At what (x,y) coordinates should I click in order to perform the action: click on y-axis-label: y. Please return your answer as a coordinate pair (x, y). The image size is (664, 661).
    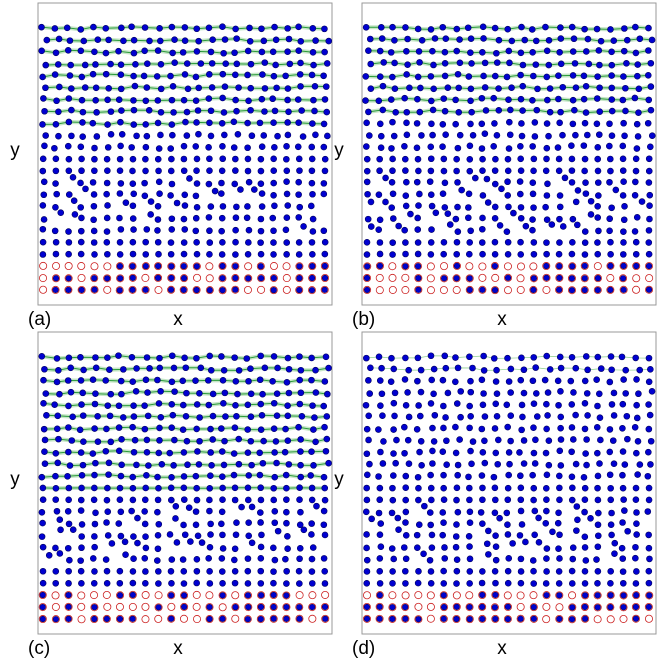
    Looking at the image, I should click on (15, 150).